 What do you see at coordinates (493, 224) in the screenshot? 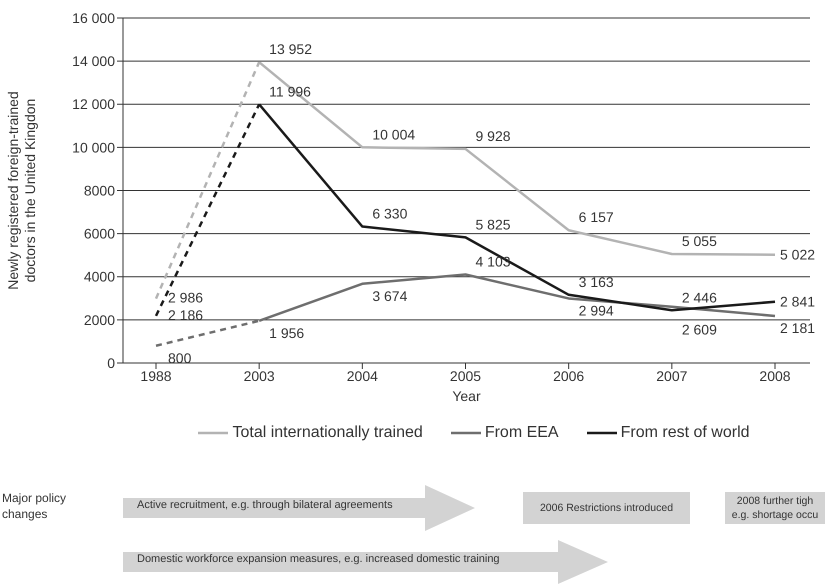
I see `data-label: 5 825` at bounding box center [493, 224].